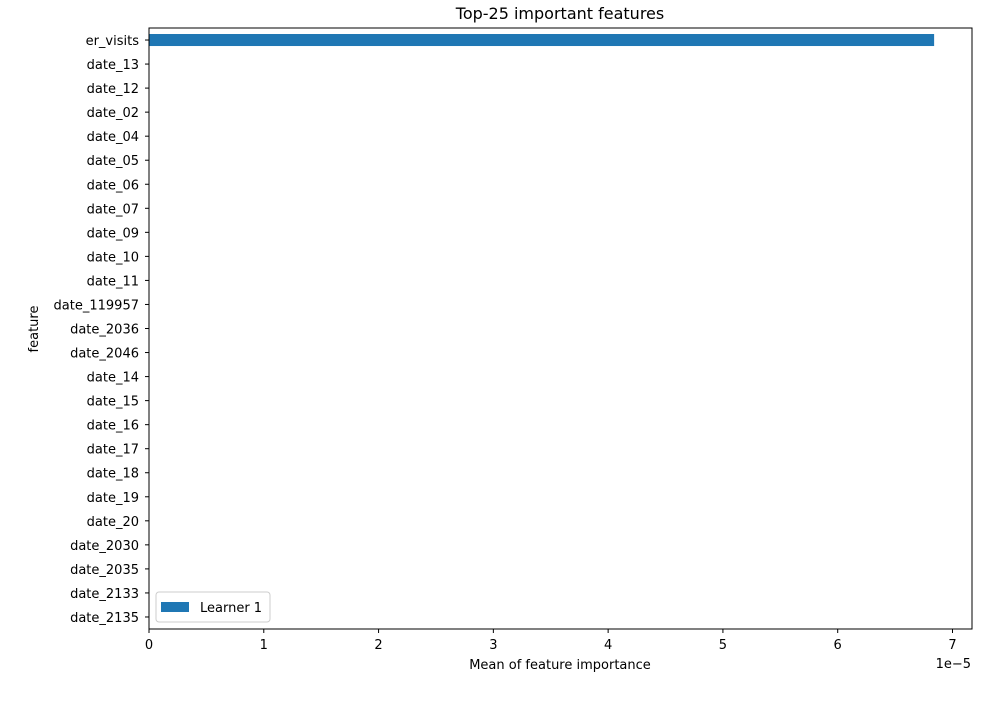 The image size is (1000, 704). I want to click on chart-title: Top-25 important features, so click(559, 13).